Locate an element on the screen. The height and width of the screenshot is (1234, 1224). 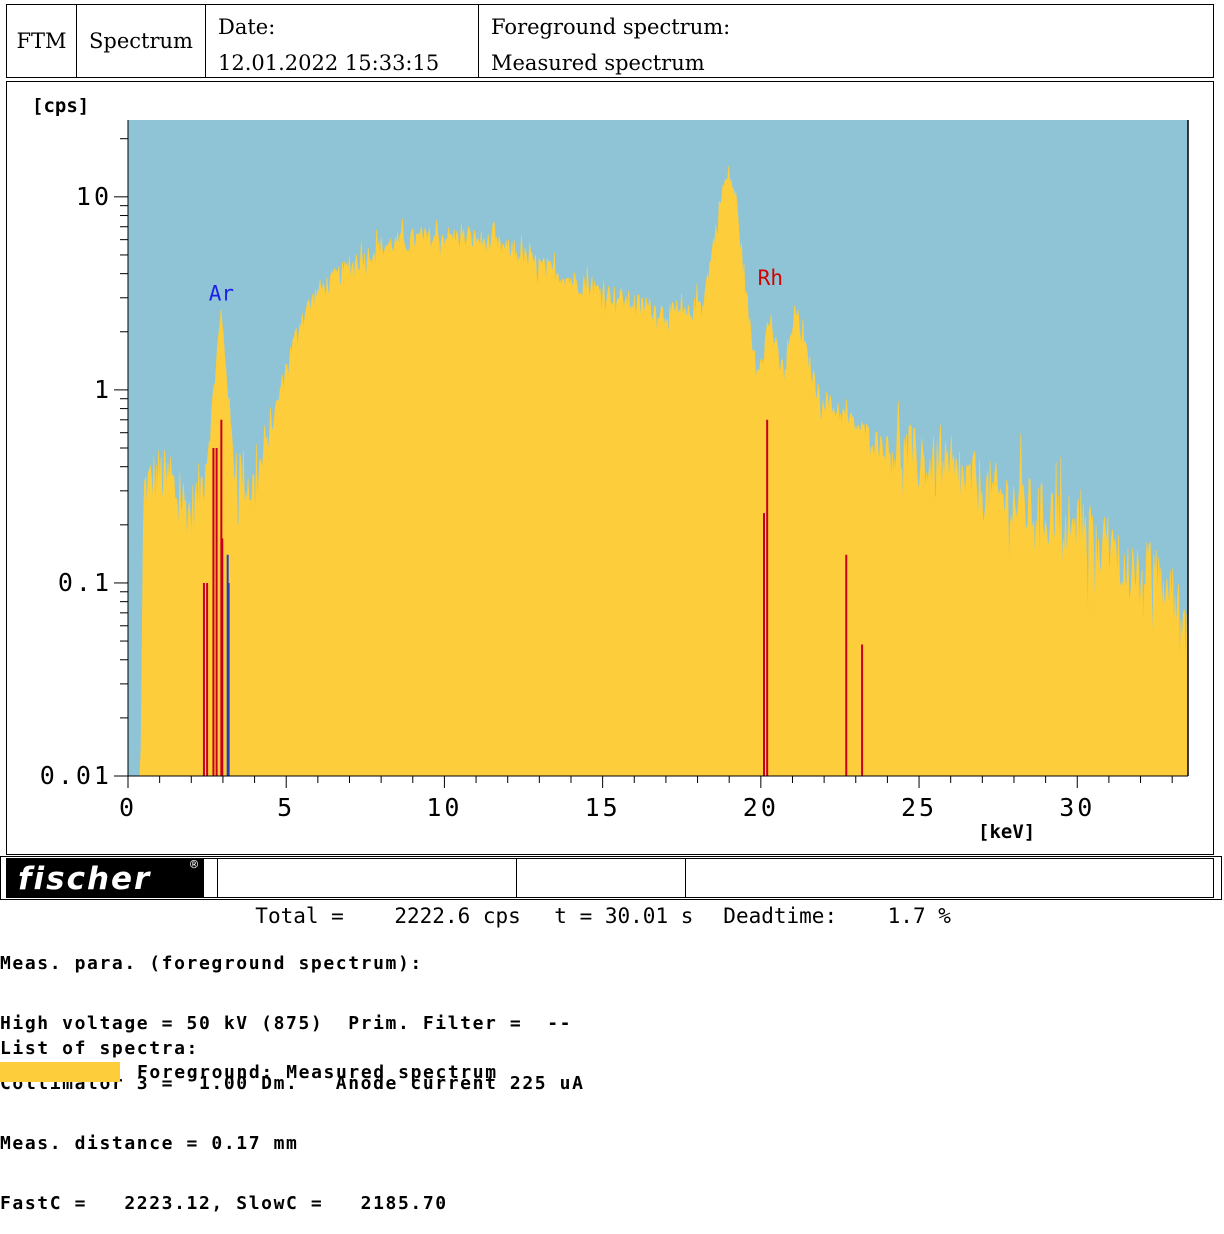
x-tick-label: 30 is located at coordinates (1077, 807).